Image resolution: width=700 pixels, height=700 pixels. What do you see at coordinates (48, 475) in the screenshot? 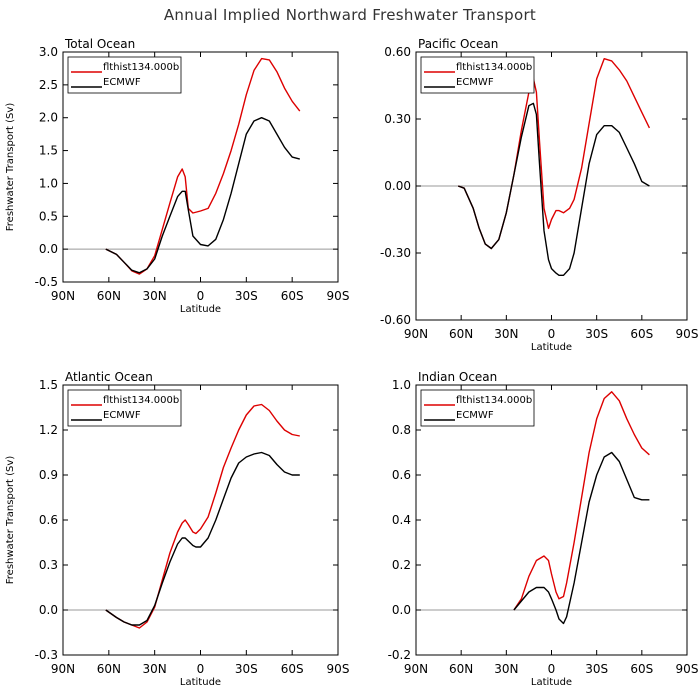
I see `y-tick-label: 0.9` at bounding box center [48, 475].